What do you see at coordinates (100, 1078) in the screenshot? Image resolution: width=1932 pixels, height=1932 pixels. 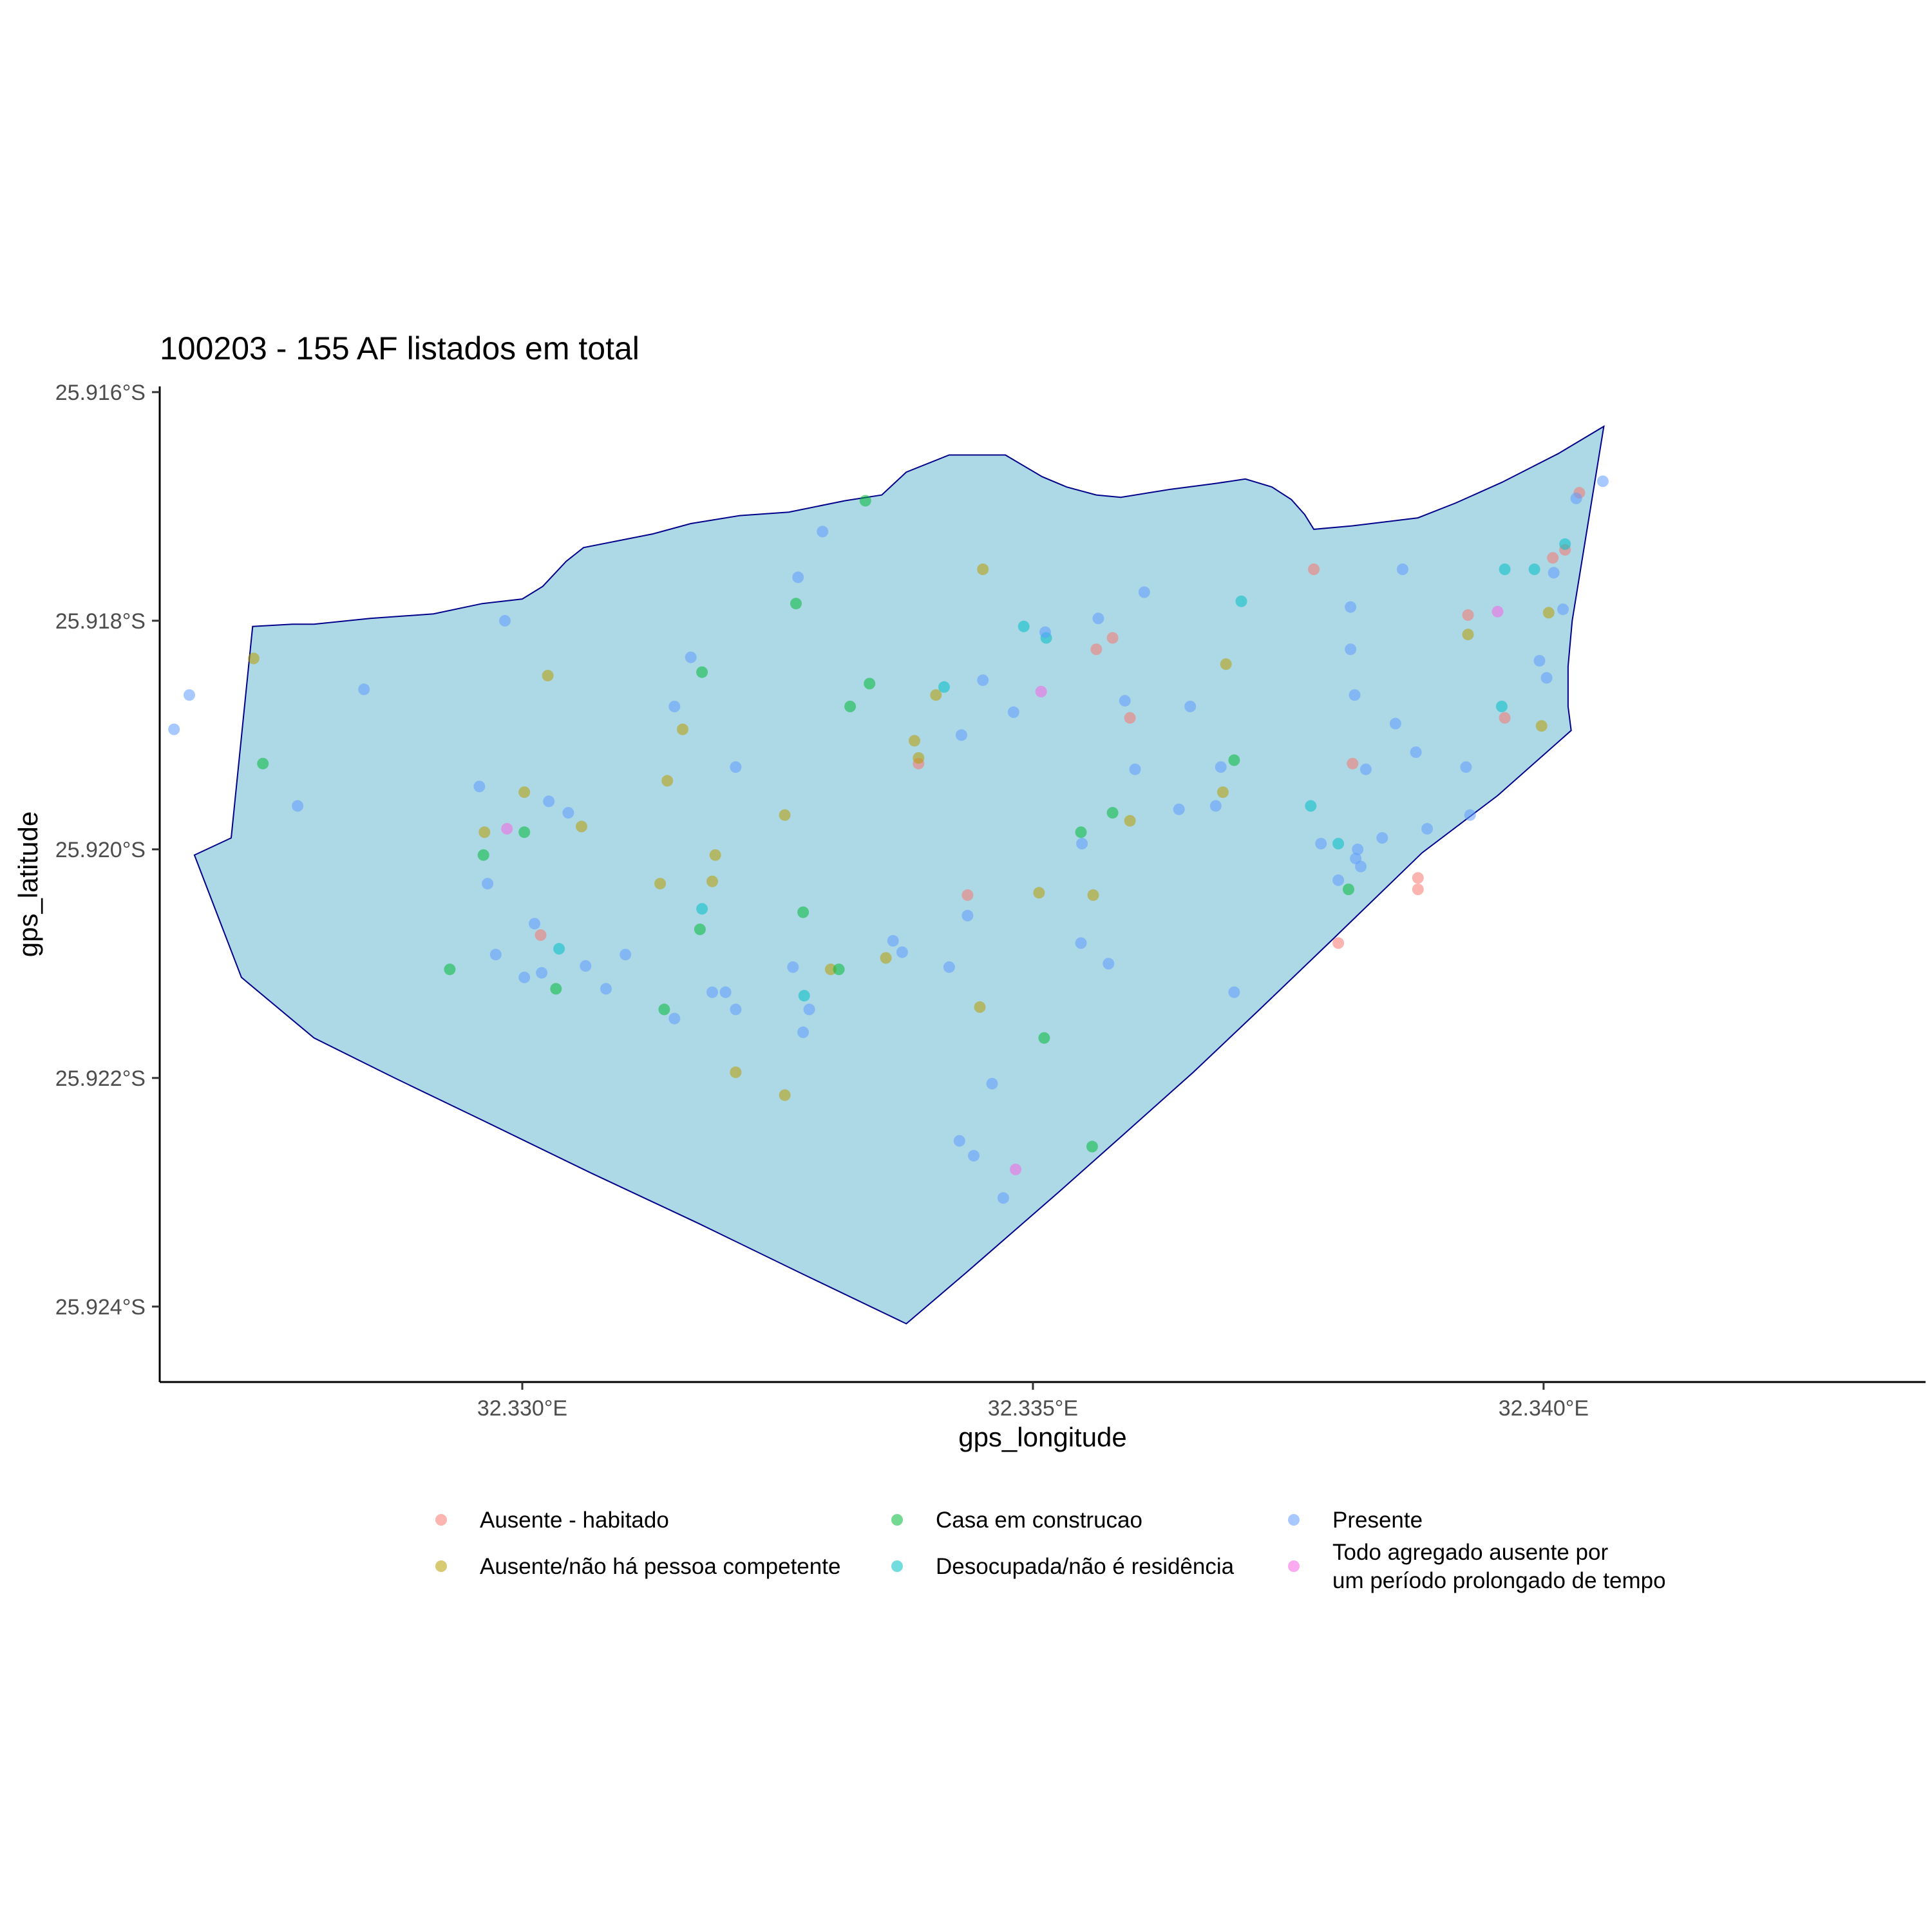 I see `y-tick-label-3: 25.922°S` at bounding box center [100, 1078].